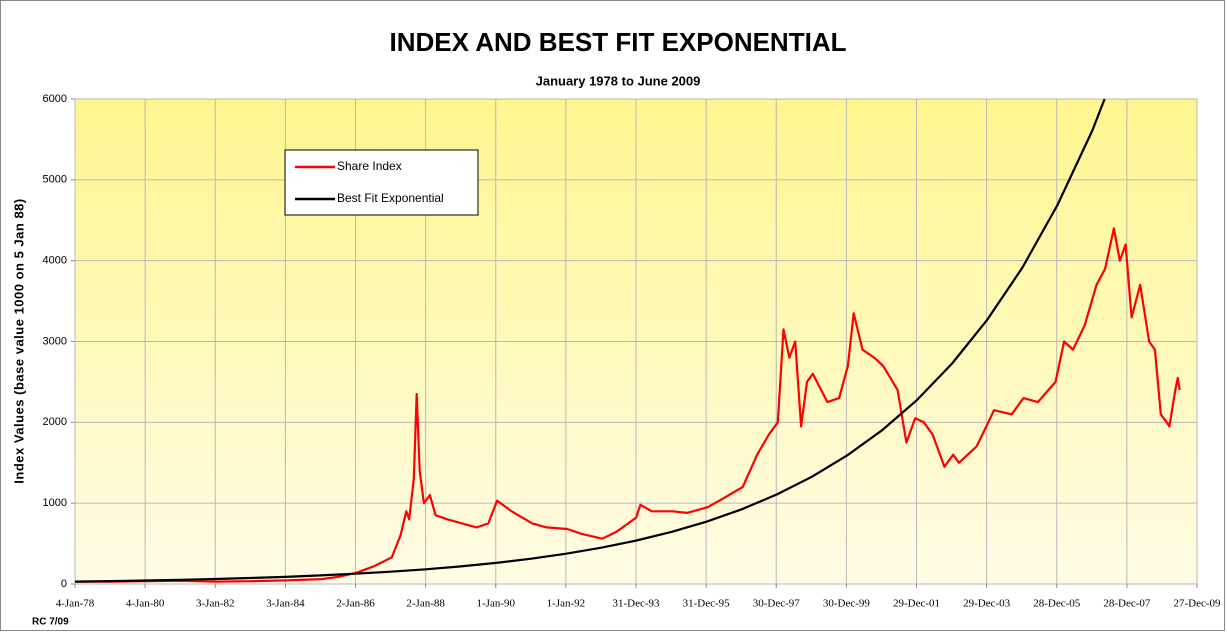  What do you see at coordinates (425, 604) in the screenshot?
I see `x-tick-label: 2-Jan-88` at bounding box center [425, 604].